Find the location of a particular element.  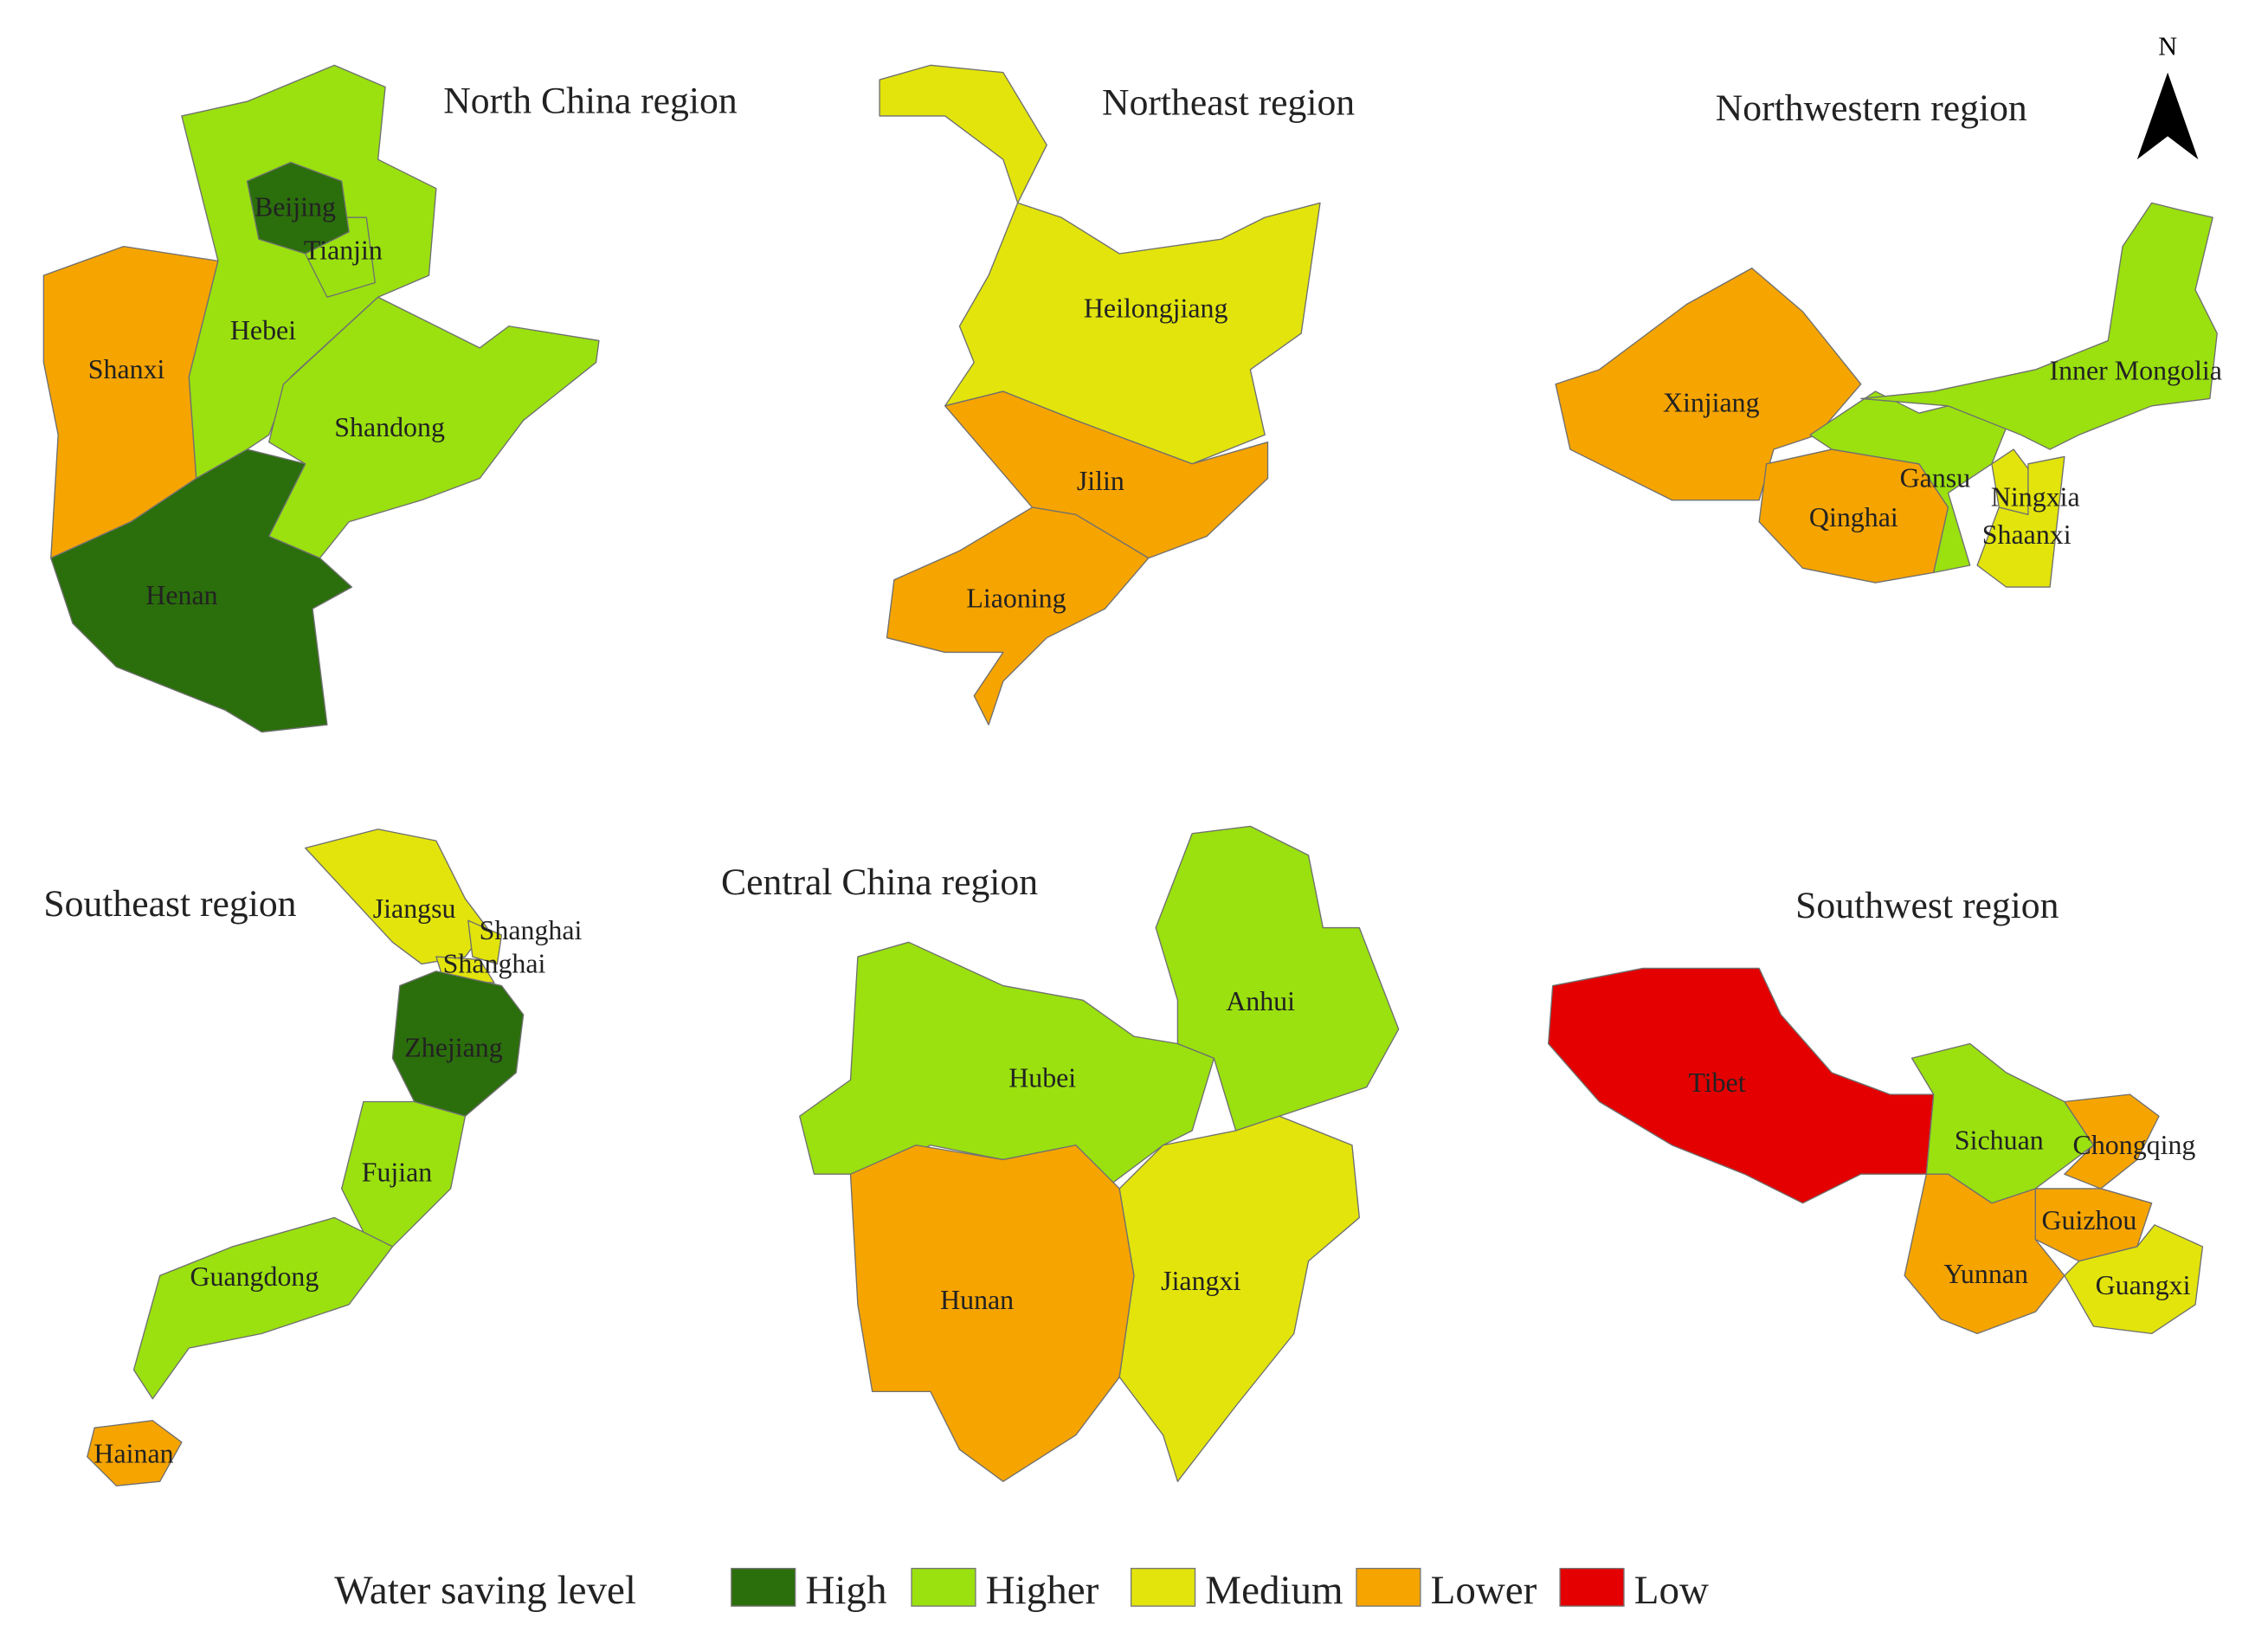

province-label: Gansu is located at coordinates (1935, 478).